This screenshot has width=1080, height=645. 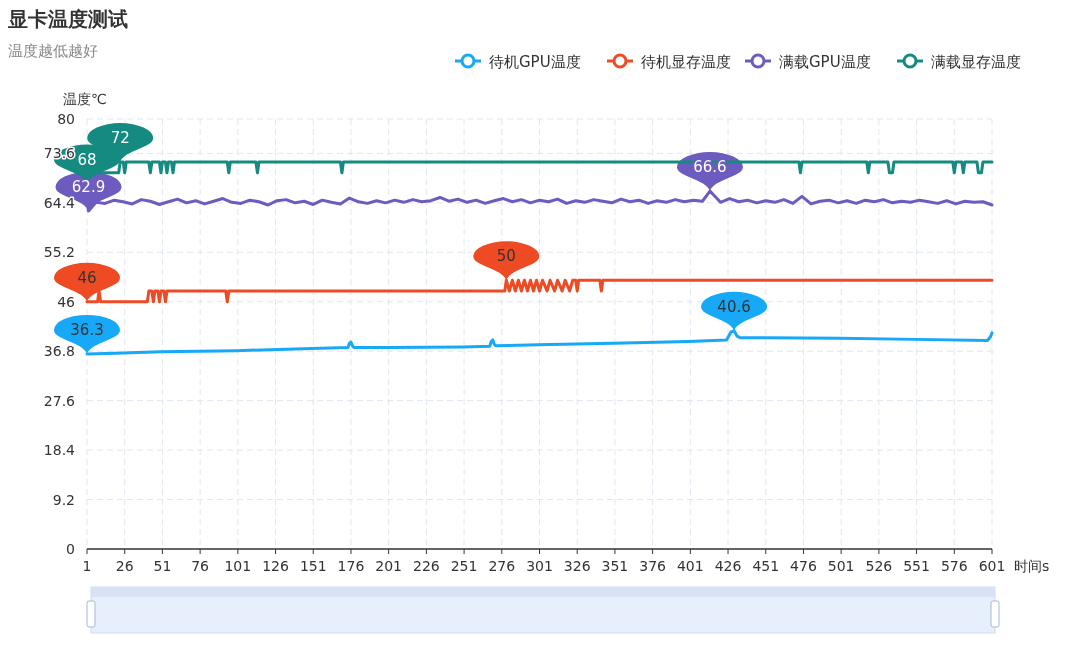 I want to click on x-tick-label: 301, so click(x=539, y=566).